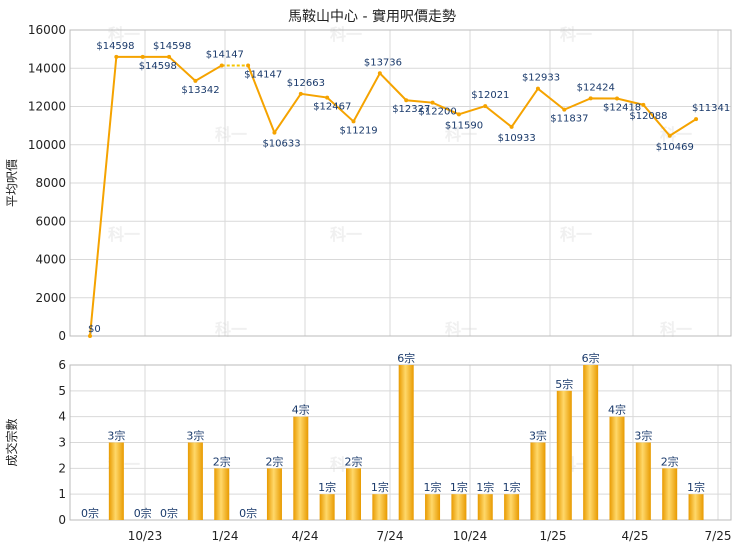 This screenshot has height=554, width=740. What do you see at coordinates (464, 125) in the screenshot?
I see `price-data-label: $11590` at bounding box center [464, 125].